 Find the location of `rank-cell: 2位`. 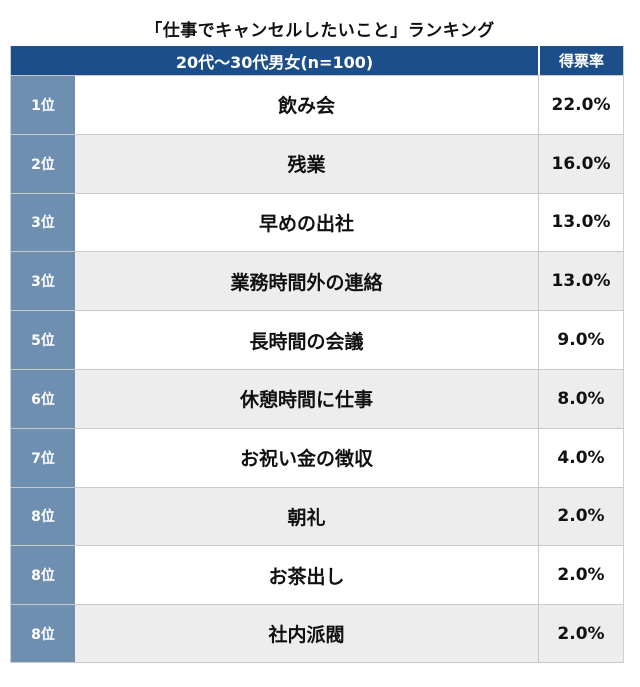

rank-cell: 2位 is located at coordinates (43, 163).